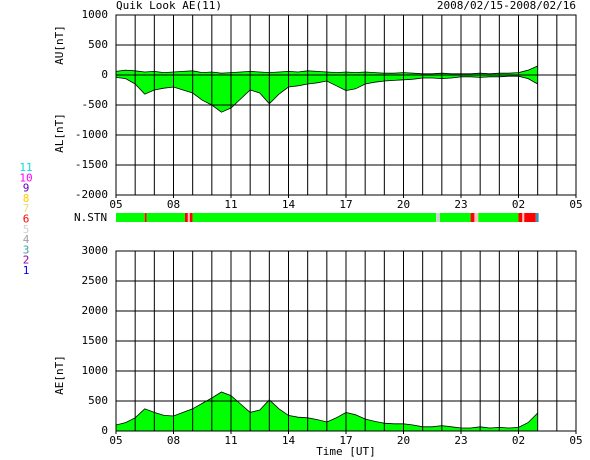 The height and width of the screenshot is (460, 590). Describe the element at coordinates (91, 194) in the screenshot. I see `y-tick-label: -2000` at that location.